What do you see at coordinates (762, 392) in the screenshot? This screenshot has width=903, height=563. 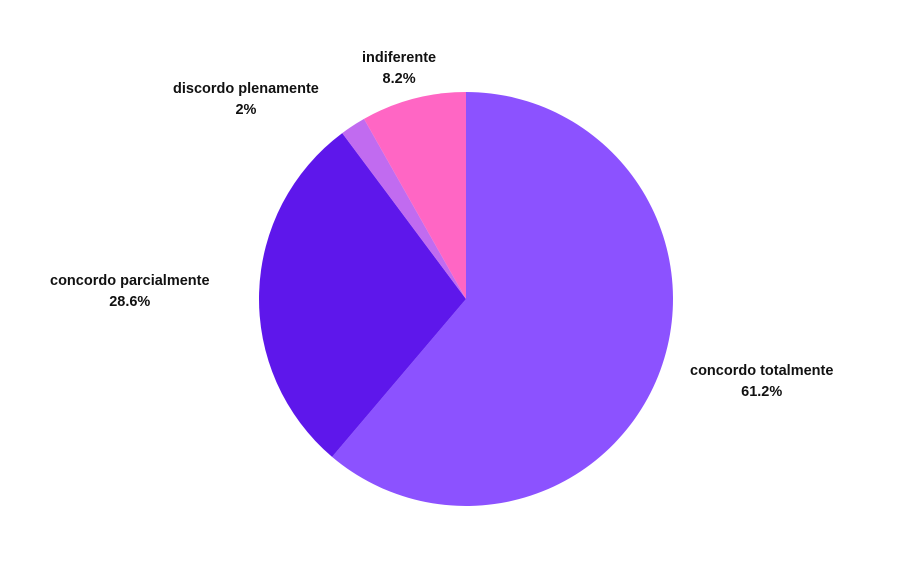 I see `slice-percent: 61.2%` at bounding box center [762, 392].